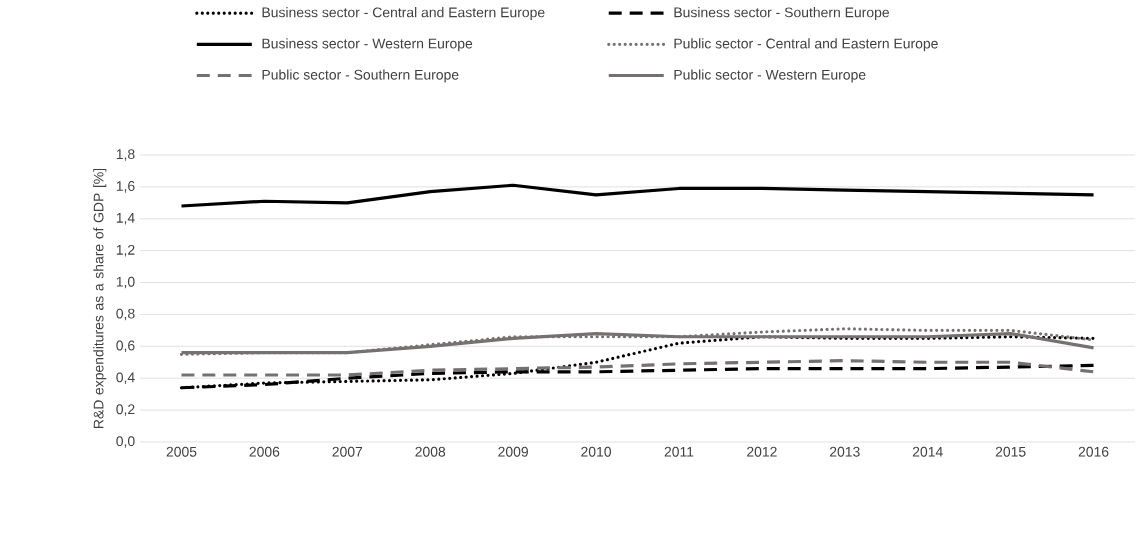 This screenshot has width=1144, height=537. Describe the element at coordinates (1010, 451) in the screenshot. I see `x-tick-label: 2015` at that location.